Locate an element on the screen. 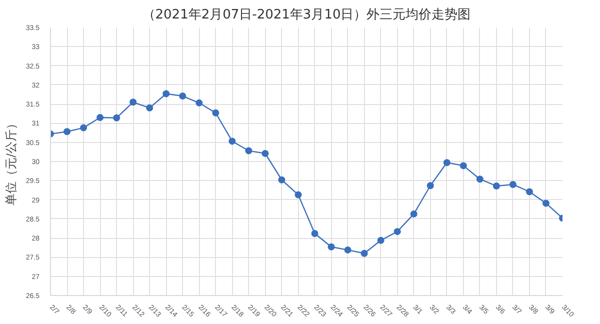  chart-title: （2021年2月07日-2021年3月10日）外三元均价走势图 is located at coordinates (306, 15).